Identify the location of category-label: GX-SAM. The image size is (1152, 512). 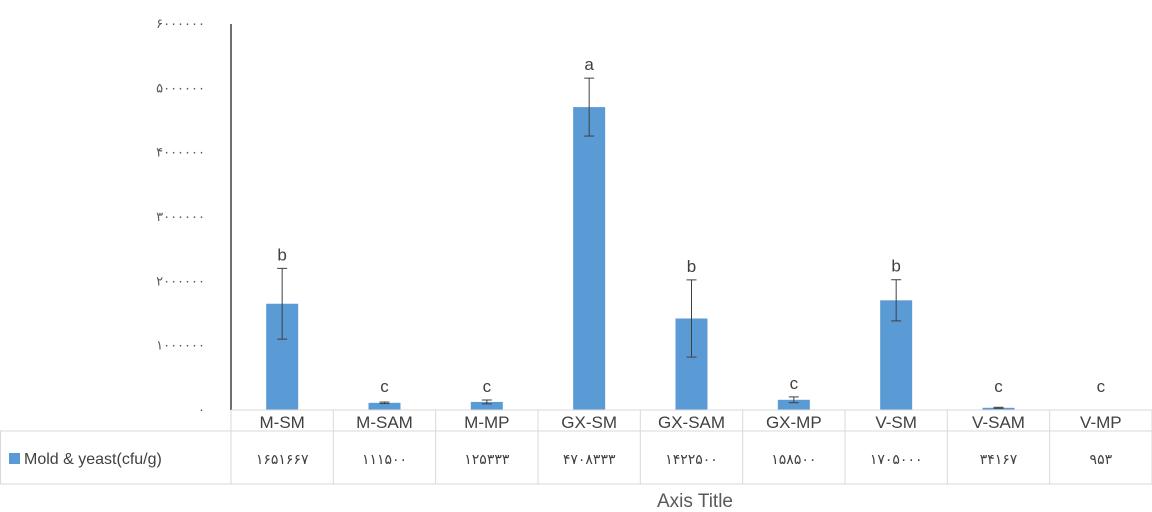
(691, 422).